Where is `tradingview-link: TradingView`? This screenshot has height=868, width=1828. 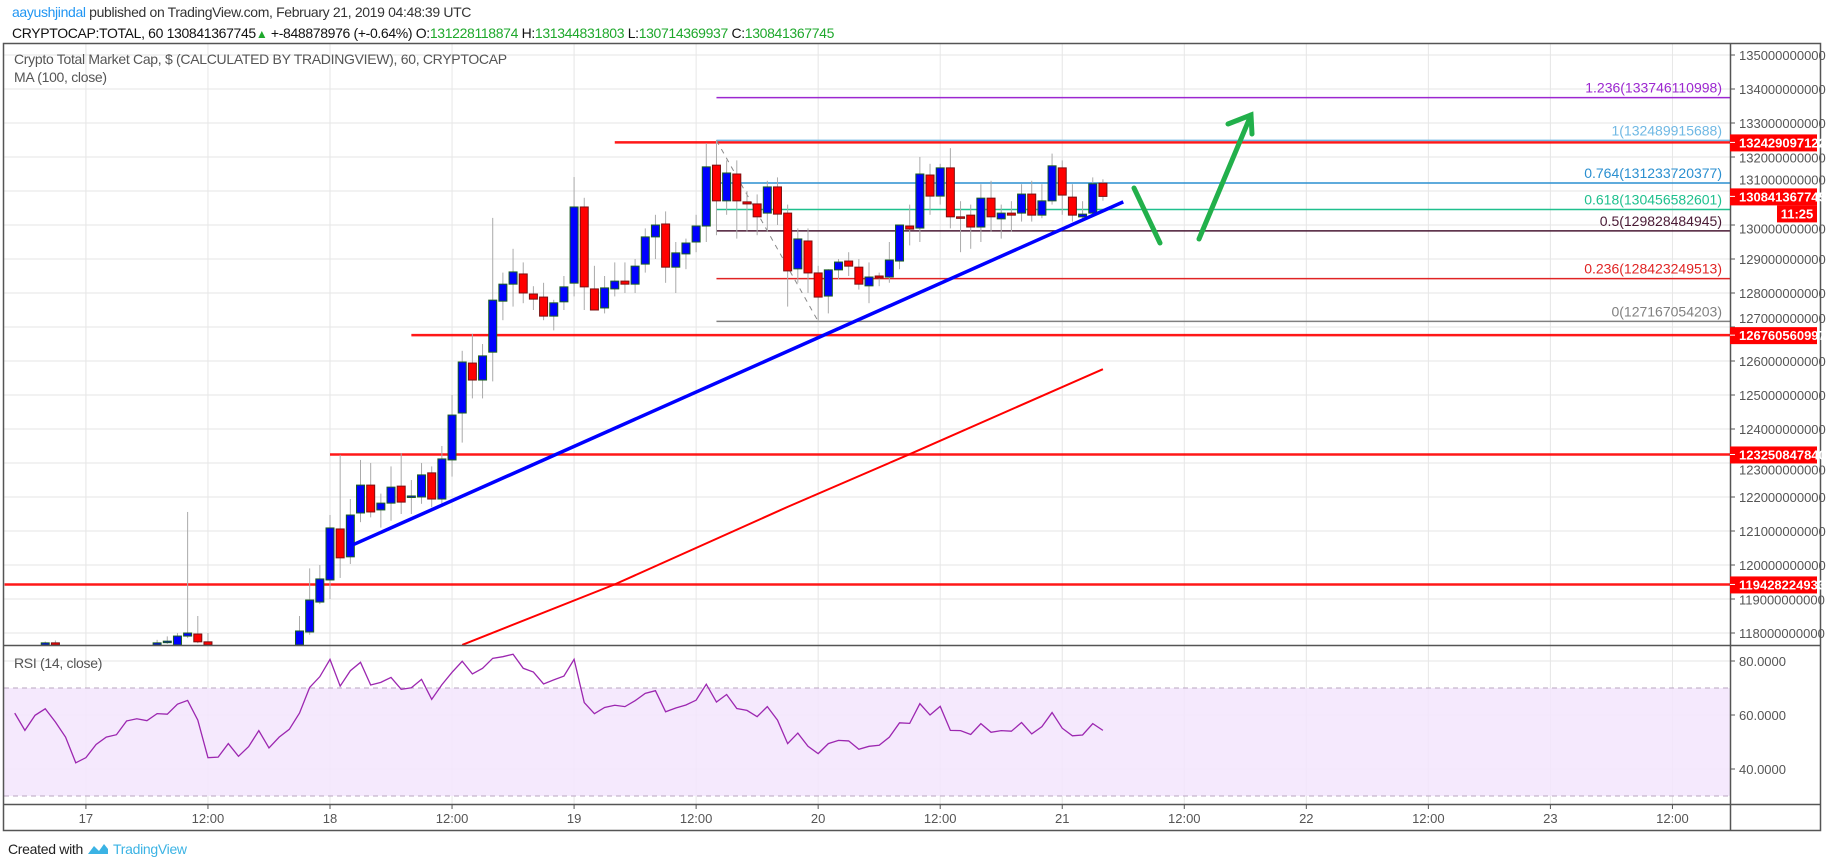
tradingview-link: TradingView is located at coordinates (150, 849).